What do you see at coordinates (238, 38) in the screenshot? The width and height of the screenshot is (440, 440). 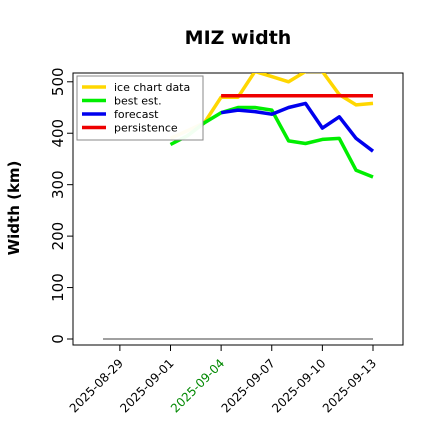 I see `chart-title: MIZ width` at bounding box center [238, 38].